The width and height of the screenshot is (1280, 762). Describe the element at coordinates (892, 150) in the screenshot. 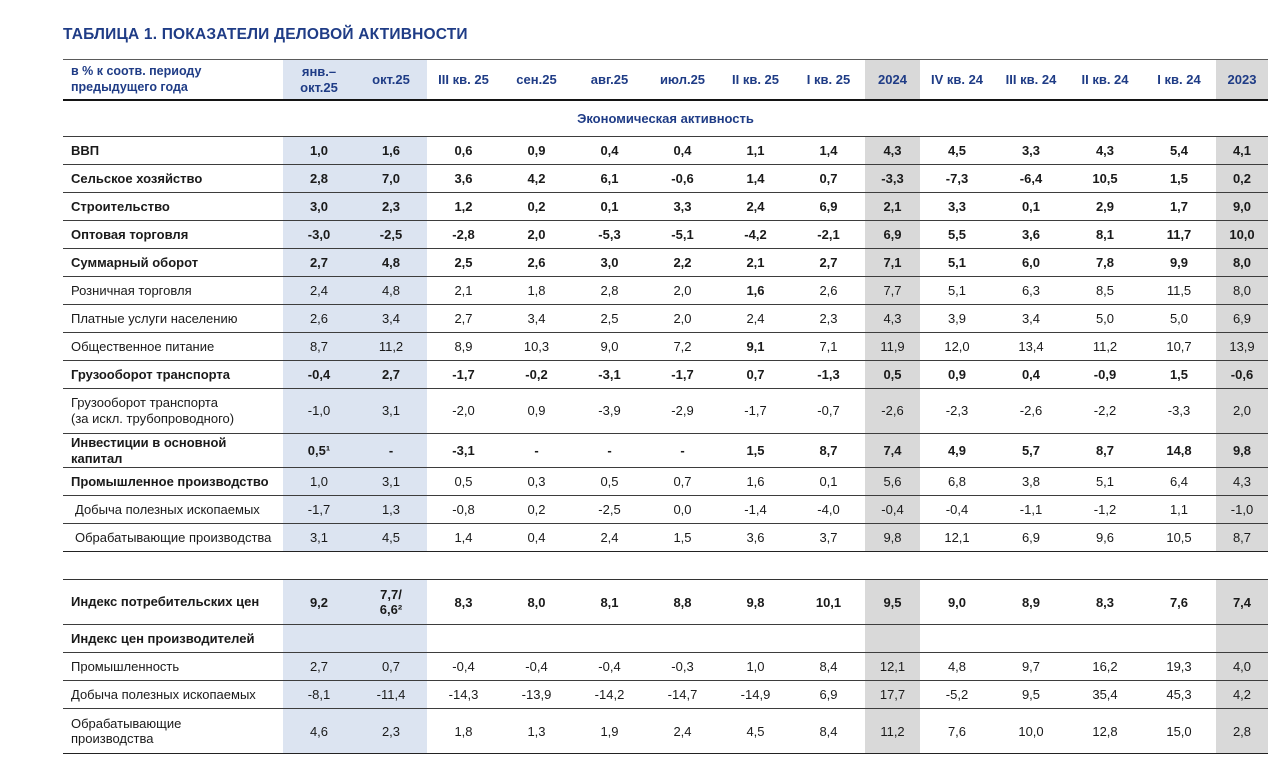

I see `value-cell: 4,3` at that location.